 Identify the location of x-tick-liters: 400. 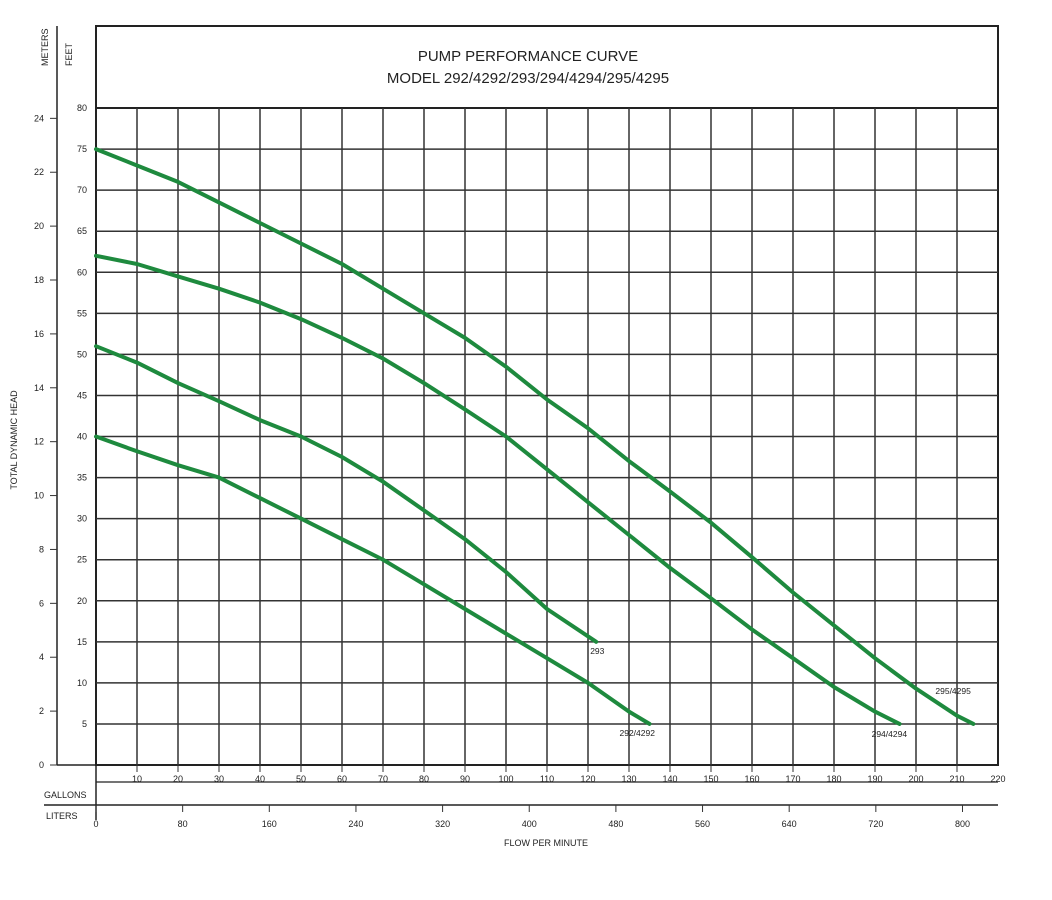
(529, 824).